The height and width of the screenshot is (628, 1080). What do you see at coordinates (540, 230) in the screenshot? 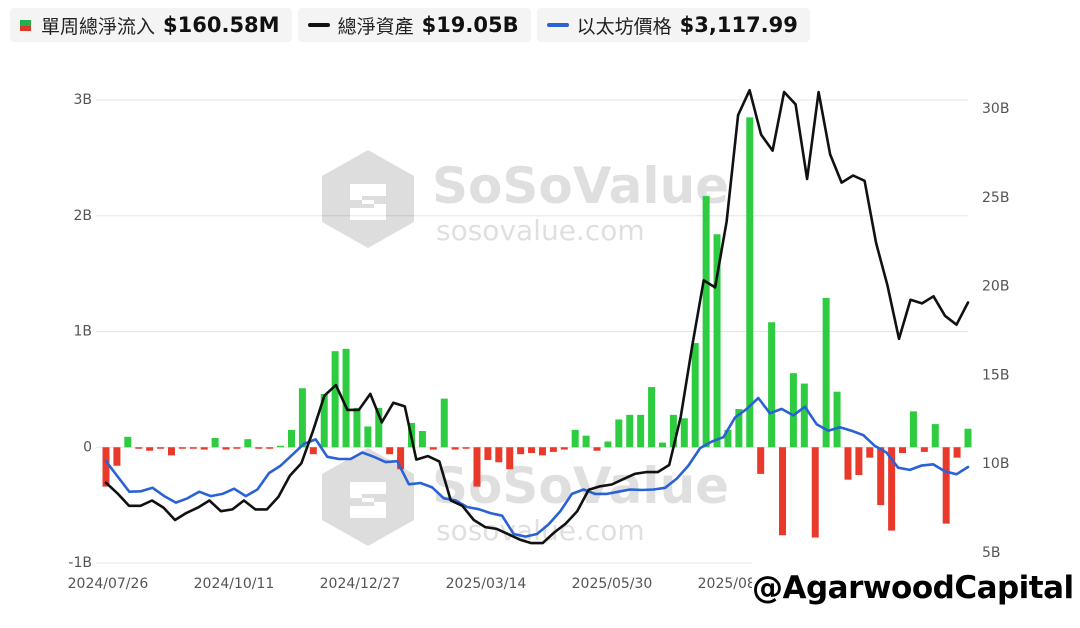
I see `watermark-site: sosovalue.com` at bounding box center [540, 230].